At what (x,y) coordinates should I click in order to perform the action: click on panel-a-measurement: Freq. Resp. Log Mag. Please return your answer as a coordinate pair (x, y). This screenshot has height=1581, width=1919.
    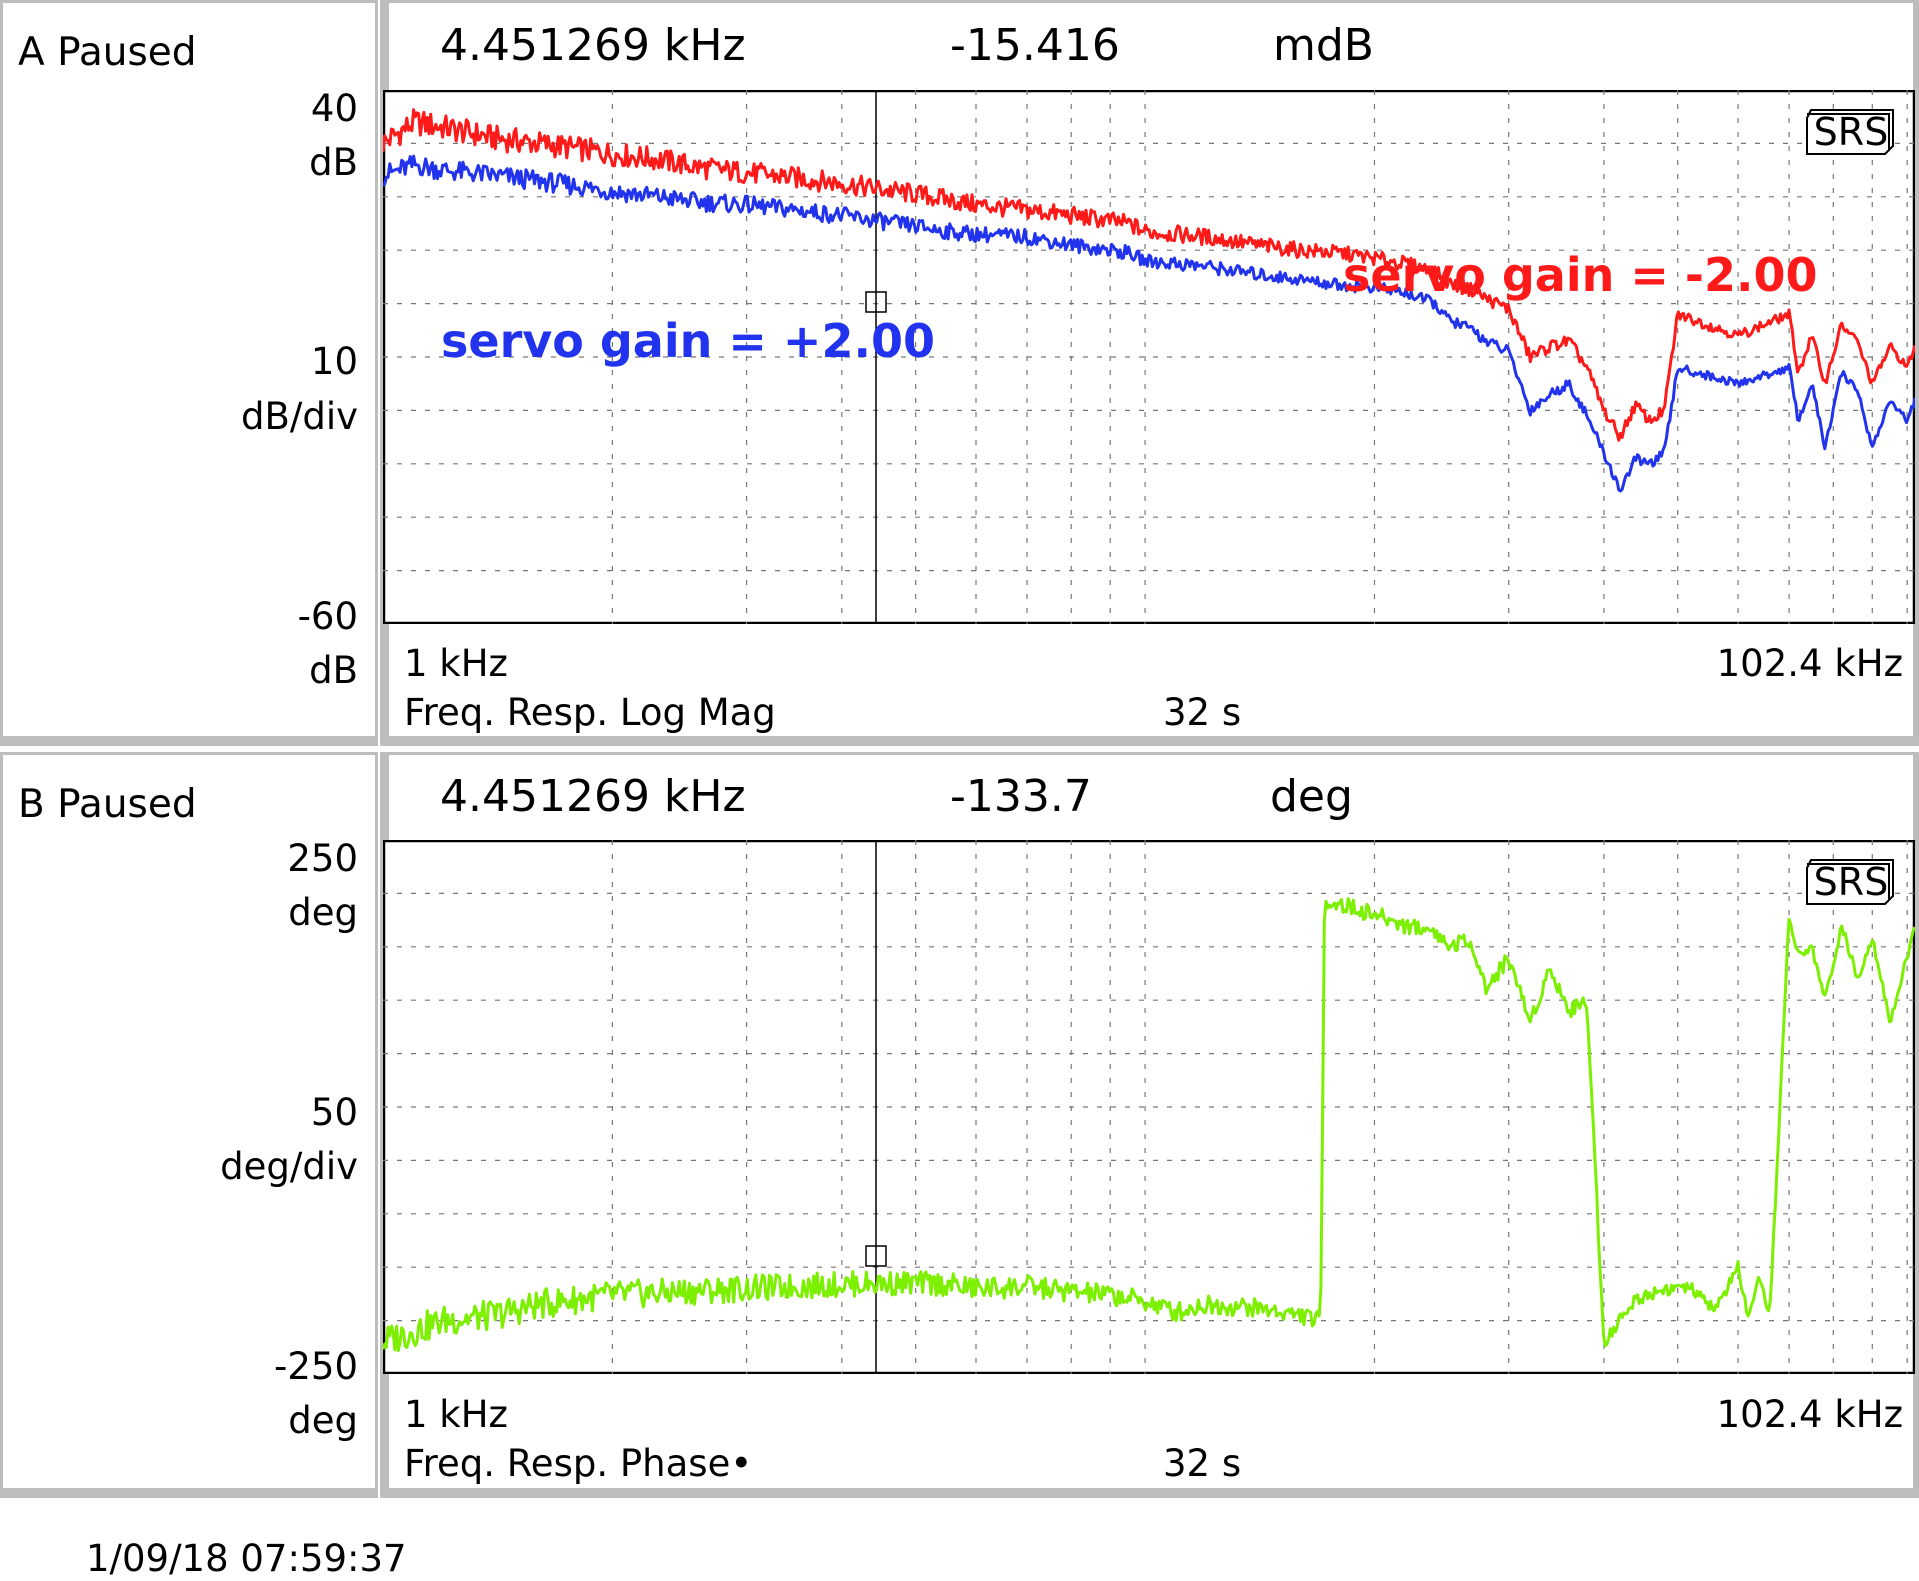
    Looking at the image, I should click on (590, 712).